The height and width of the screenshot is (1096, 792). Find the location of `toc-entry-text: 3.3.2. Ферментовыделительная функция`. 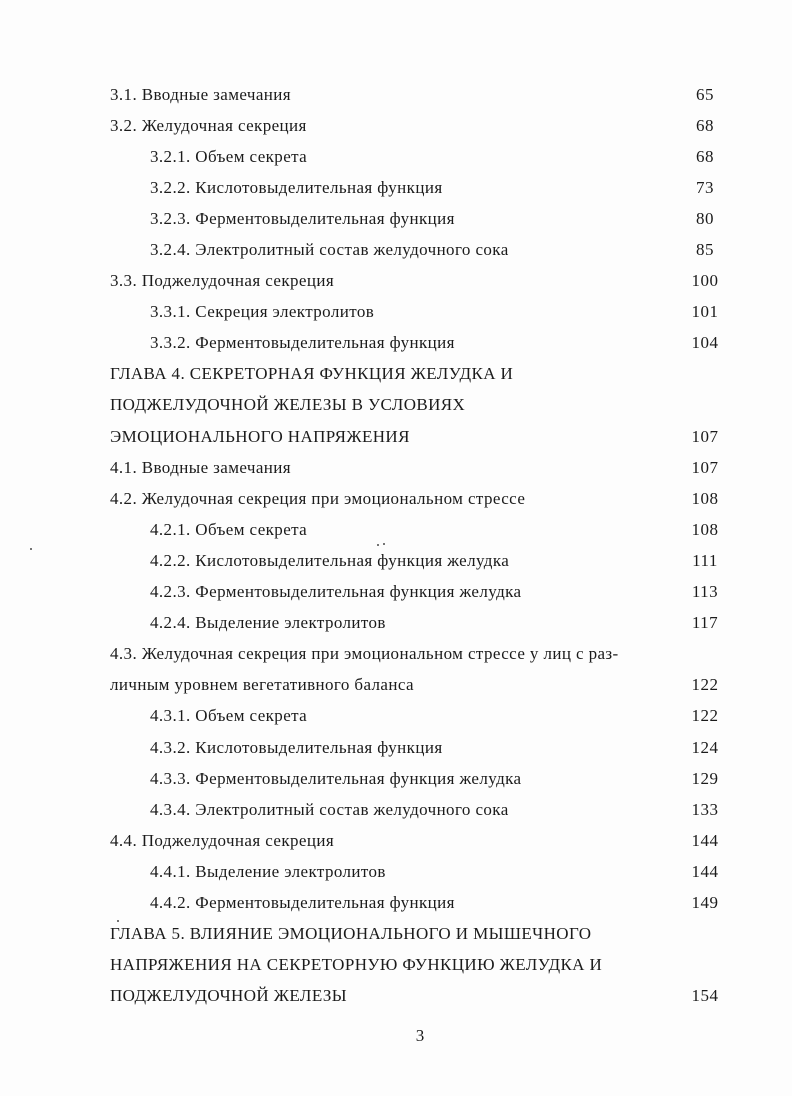

toc-entry-text: 3.3.2. Ферментовыделительная функция is located at coordinates (302, 343).